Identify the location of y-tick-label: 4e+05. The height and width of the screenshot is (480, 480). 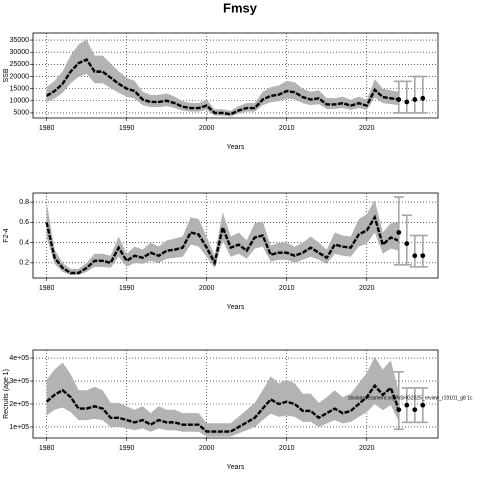
(19, 358).